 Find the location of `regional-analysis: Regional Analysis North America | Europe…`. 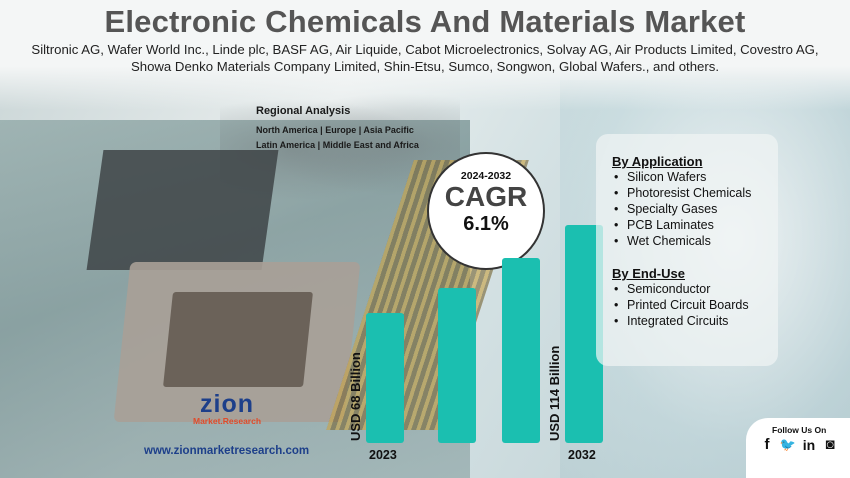

regional-analysis: Regional Analysis North America | Europe… is located at coordinates (337, 129).